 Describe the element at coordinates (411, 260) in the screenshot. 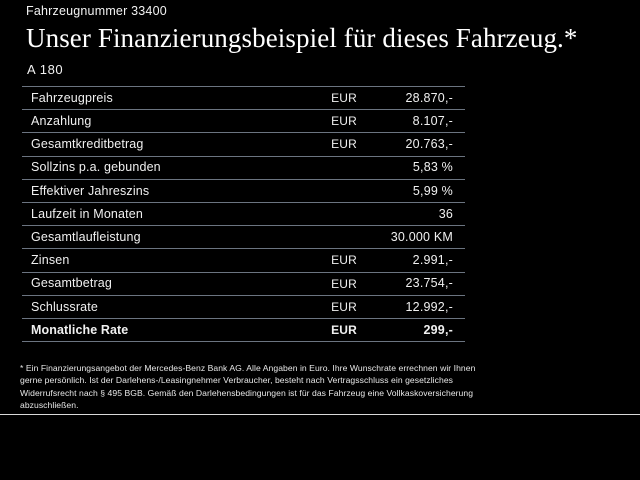

I see `row-value: 2.991,-` at that location.